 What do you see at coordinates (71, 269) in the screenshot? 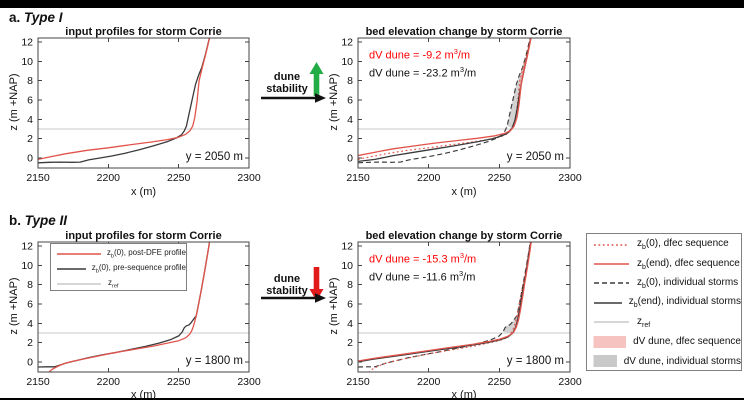
I see `black-solid-line-swatch` at bounding box center [71, 269].